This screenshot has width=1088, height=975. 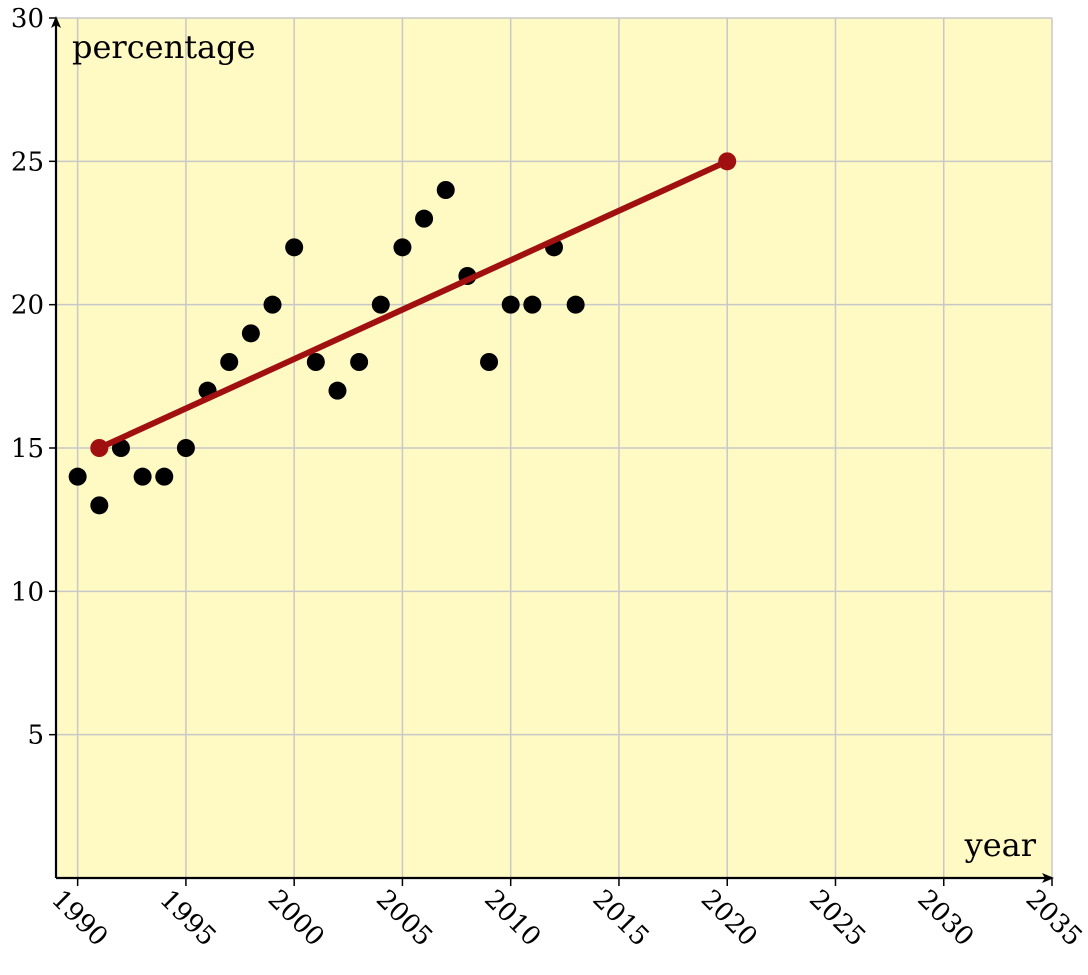 What do you see at coordinates (945, 918) in the screenshot?
I see `x-tick-label: 2030` at bounding box center [945, 918].